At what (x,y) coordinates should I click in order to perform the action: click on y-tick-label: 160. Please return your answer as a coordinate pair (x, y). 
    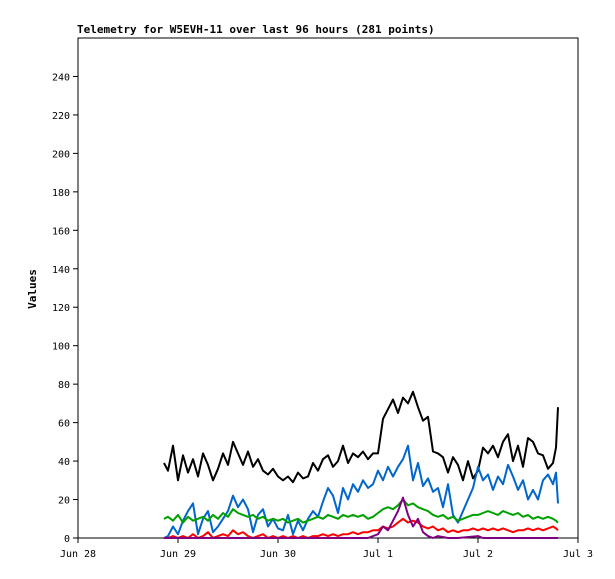
    Looking at the image, I should click on (61, 231).